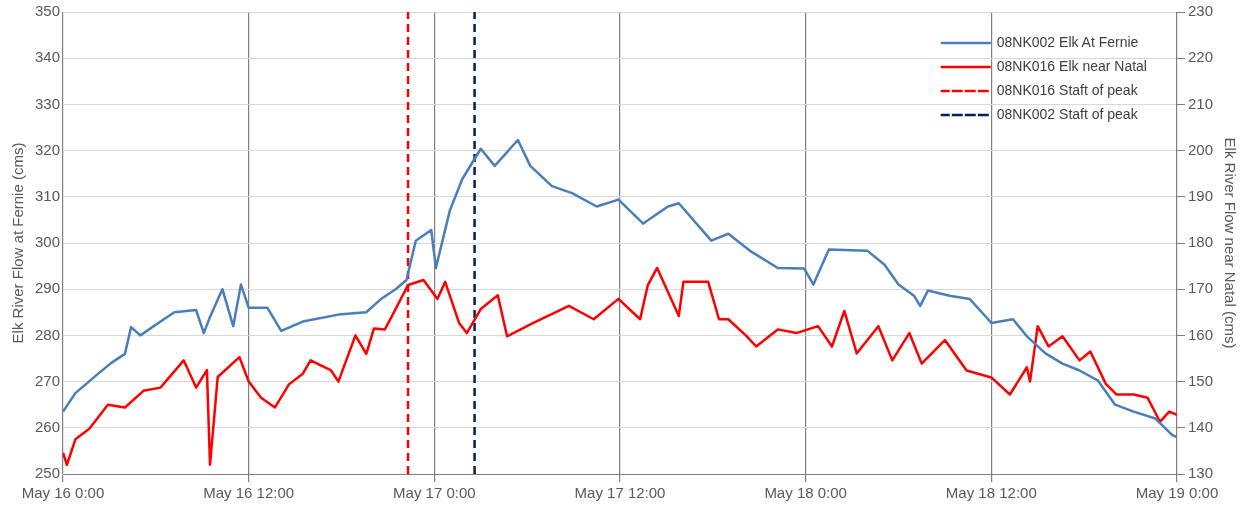  What do you see at coordinates (249, 493) in the screenshot?
I see `x-tick-label: May 16 12:00` at bounding box center [249, 493].